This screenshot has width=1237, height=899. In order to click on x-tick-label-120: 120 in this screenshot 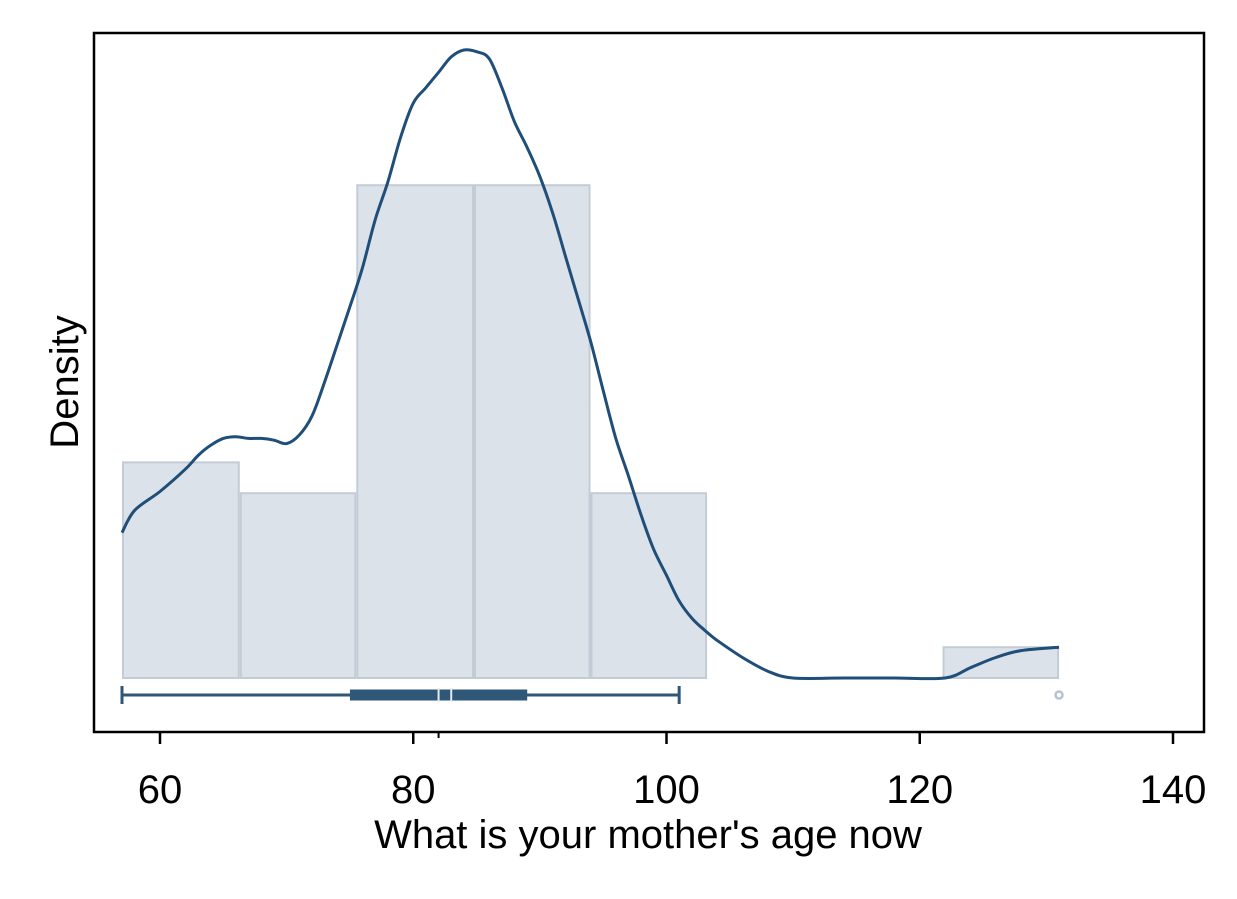, I will do `click(919, 790)`.